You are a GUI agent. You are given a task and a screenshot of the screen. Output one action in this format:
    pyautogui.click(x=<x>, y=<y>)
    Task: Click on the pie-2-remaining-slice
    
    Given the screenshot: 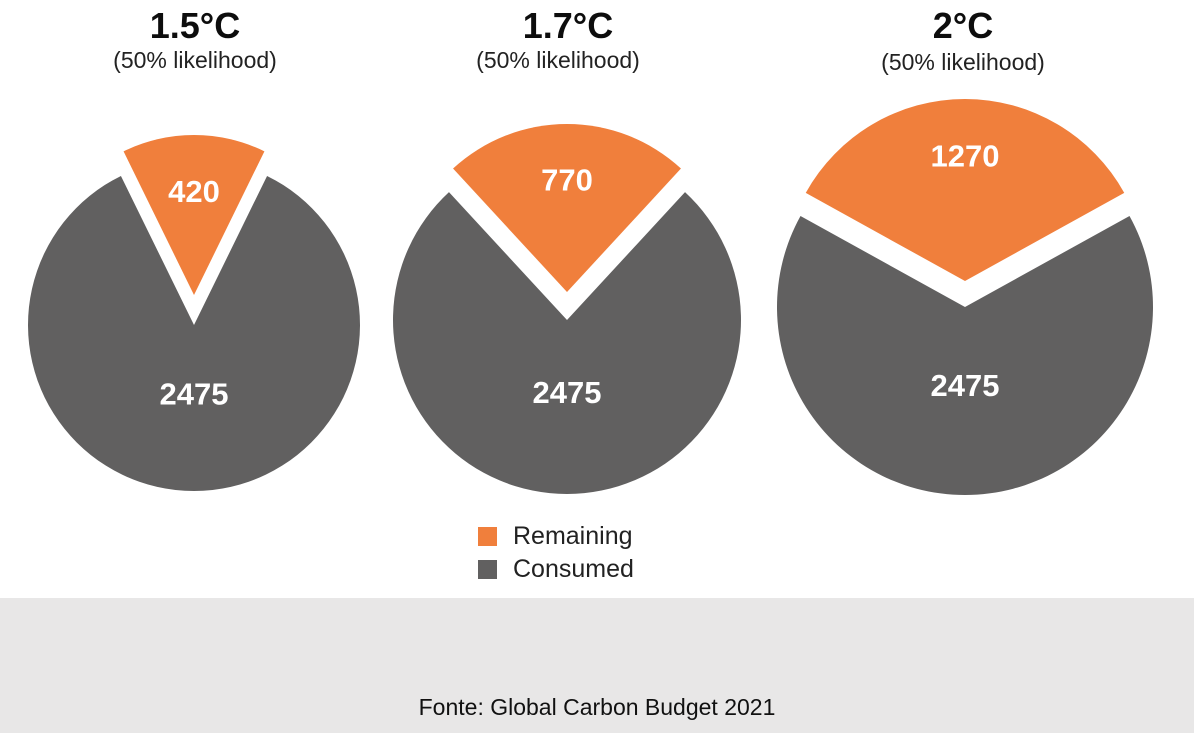 What is the action you would take?
    pyautogui.click(x=567, y=207)
    